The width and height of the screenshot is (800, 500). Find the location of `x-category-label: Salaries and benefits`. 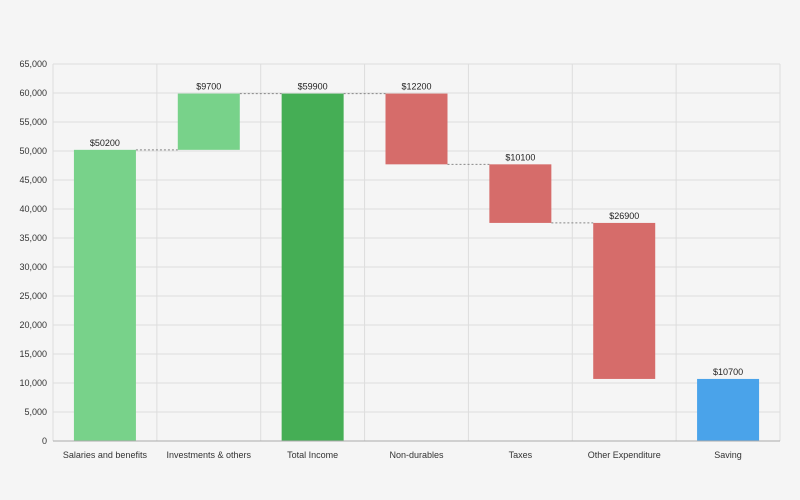

x-category-label: Salaries and benefits is located at coordinates (105, 455).